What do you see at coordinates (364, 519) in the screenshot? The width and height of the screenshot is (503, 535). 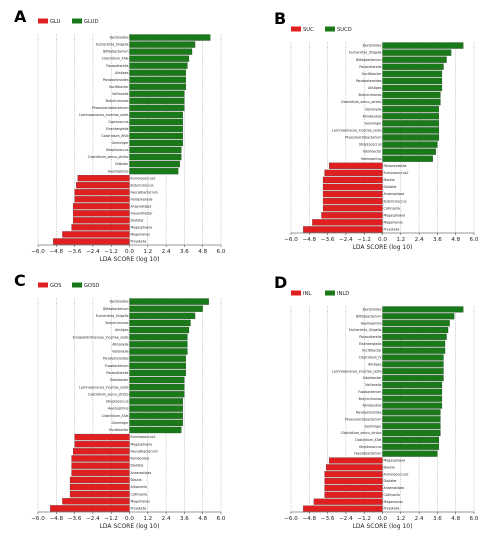 I see `x-tick-label: −1.2` at bounding box center [364, 519].